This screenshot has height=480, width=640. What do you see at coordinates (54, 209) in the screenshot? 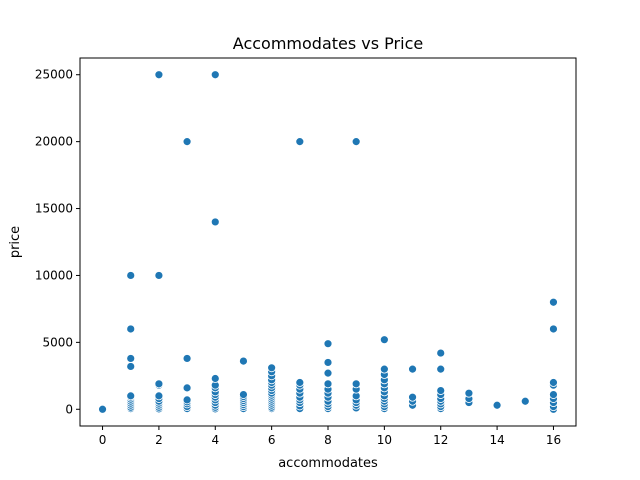
I see `y-tick-label: 15000` at bounding box center [54, 209].